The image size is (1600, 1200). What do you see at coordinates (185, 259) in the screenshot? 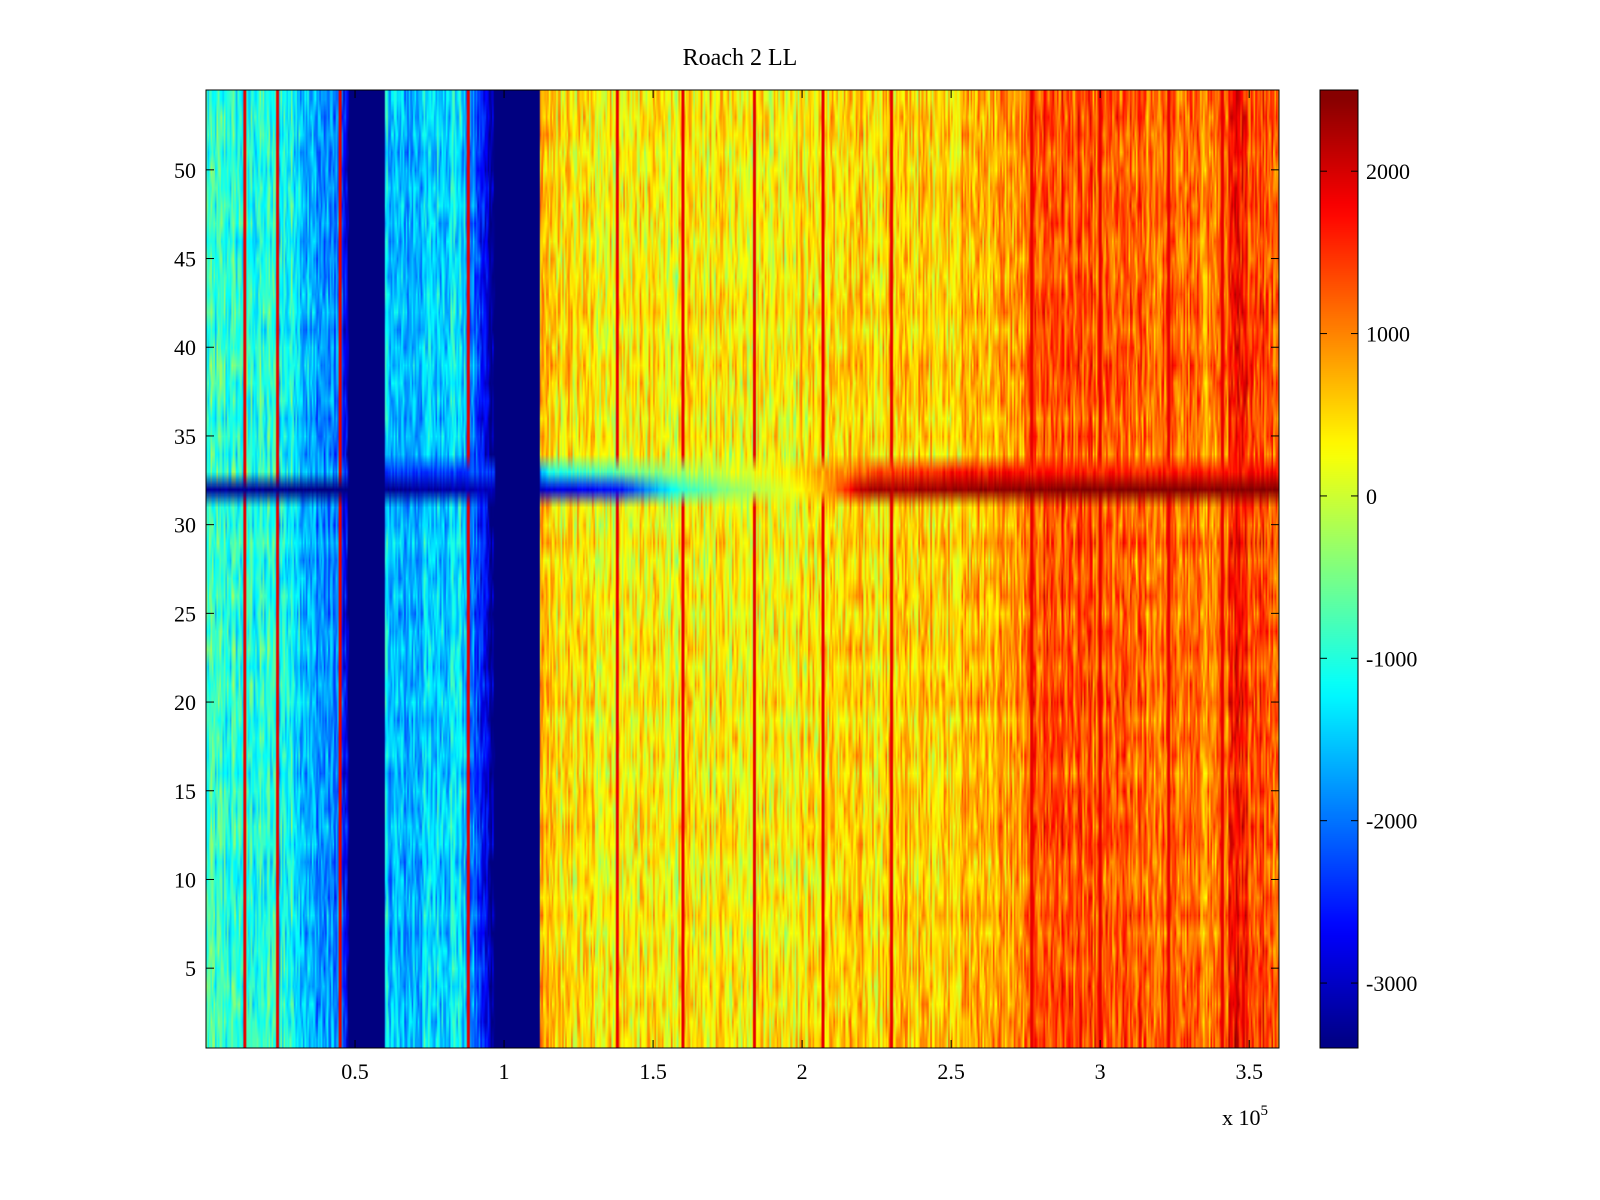
I see `y-tick-label: 45` at bounding box center [185, 259].